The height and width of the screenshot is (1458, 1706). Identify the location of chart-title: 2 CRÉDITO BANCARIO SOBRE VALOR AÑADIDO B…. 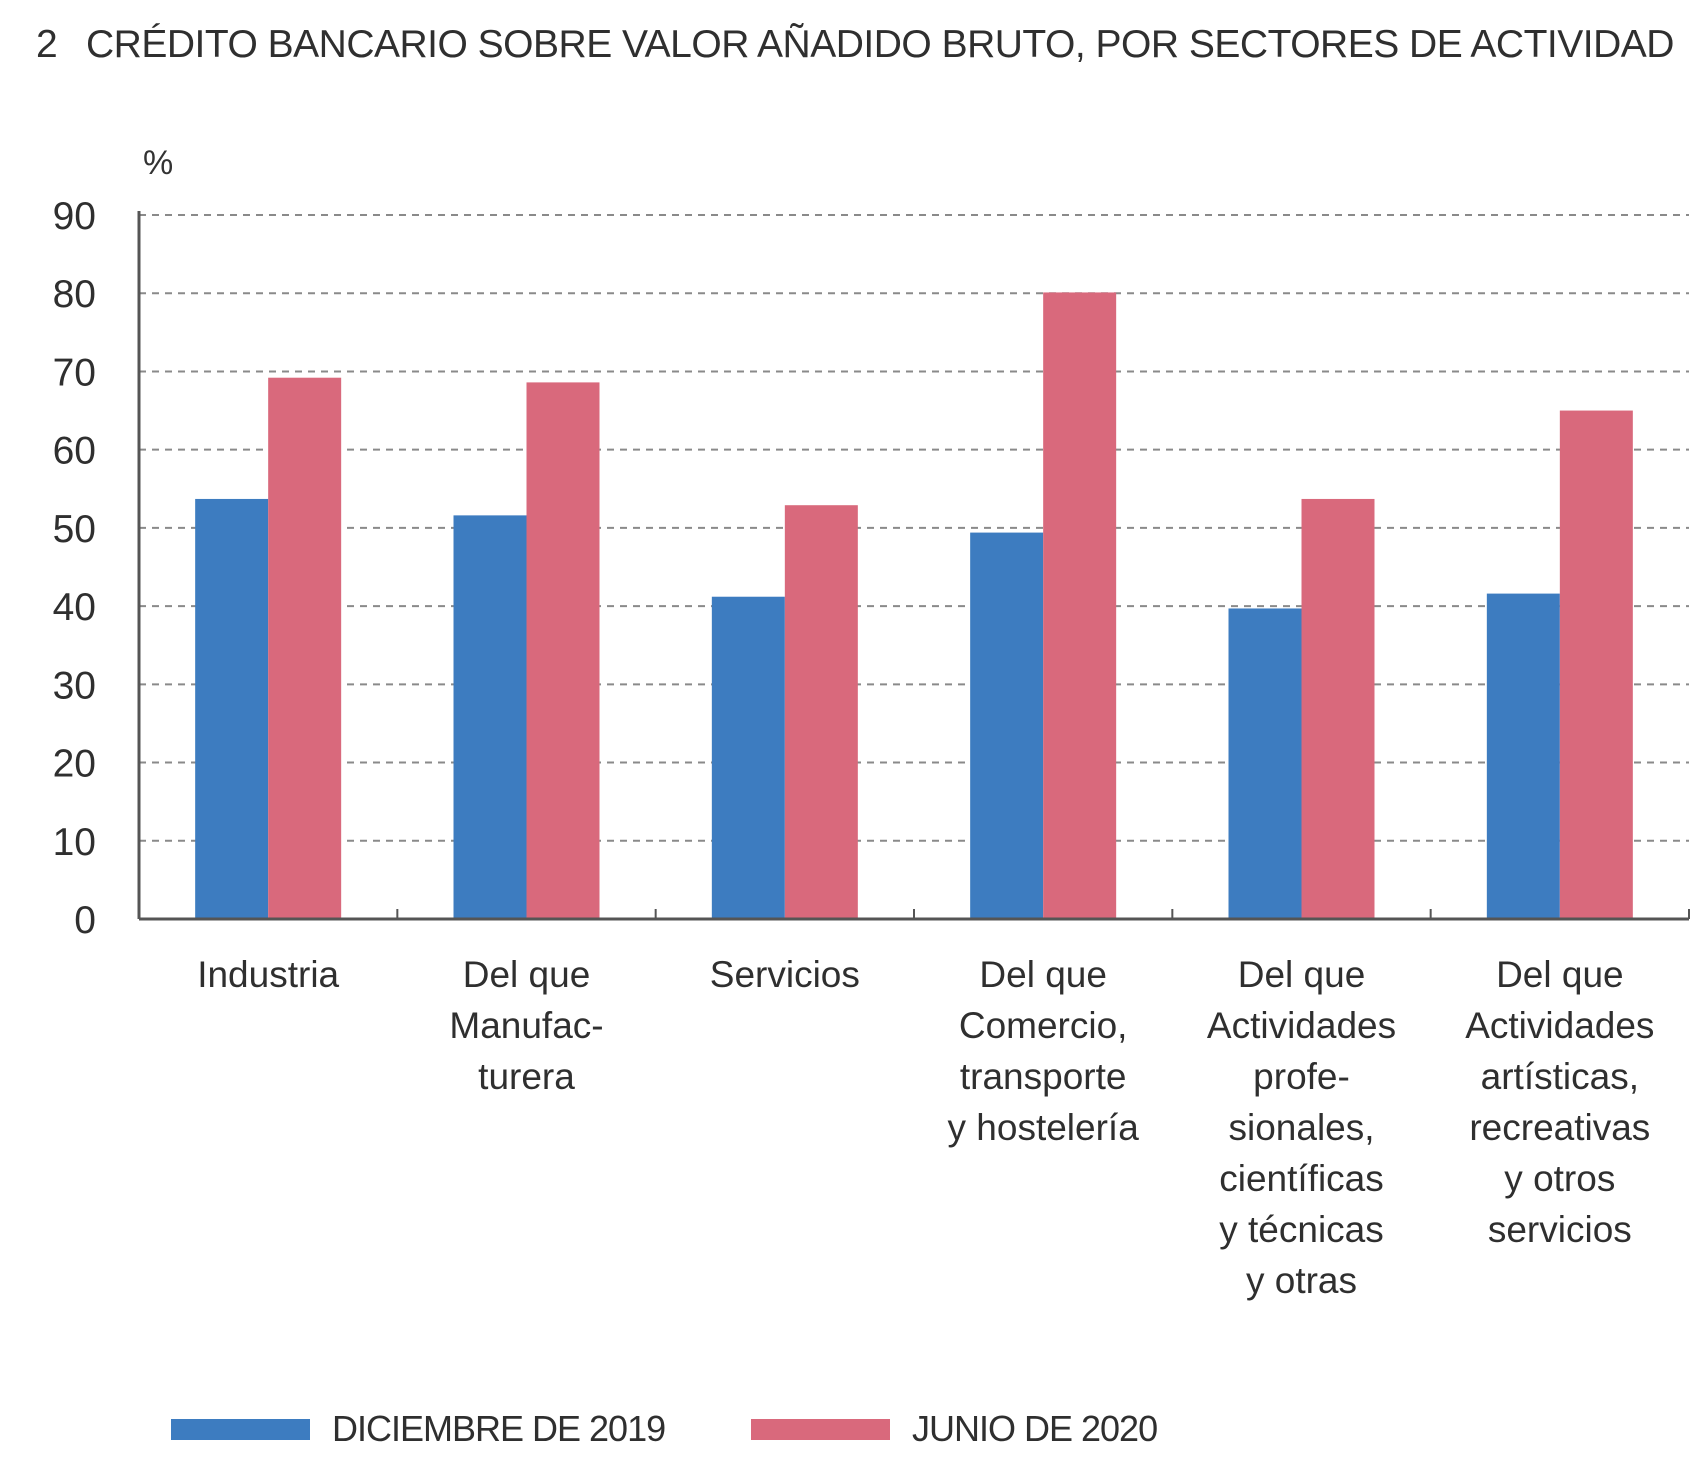
(861, 44).